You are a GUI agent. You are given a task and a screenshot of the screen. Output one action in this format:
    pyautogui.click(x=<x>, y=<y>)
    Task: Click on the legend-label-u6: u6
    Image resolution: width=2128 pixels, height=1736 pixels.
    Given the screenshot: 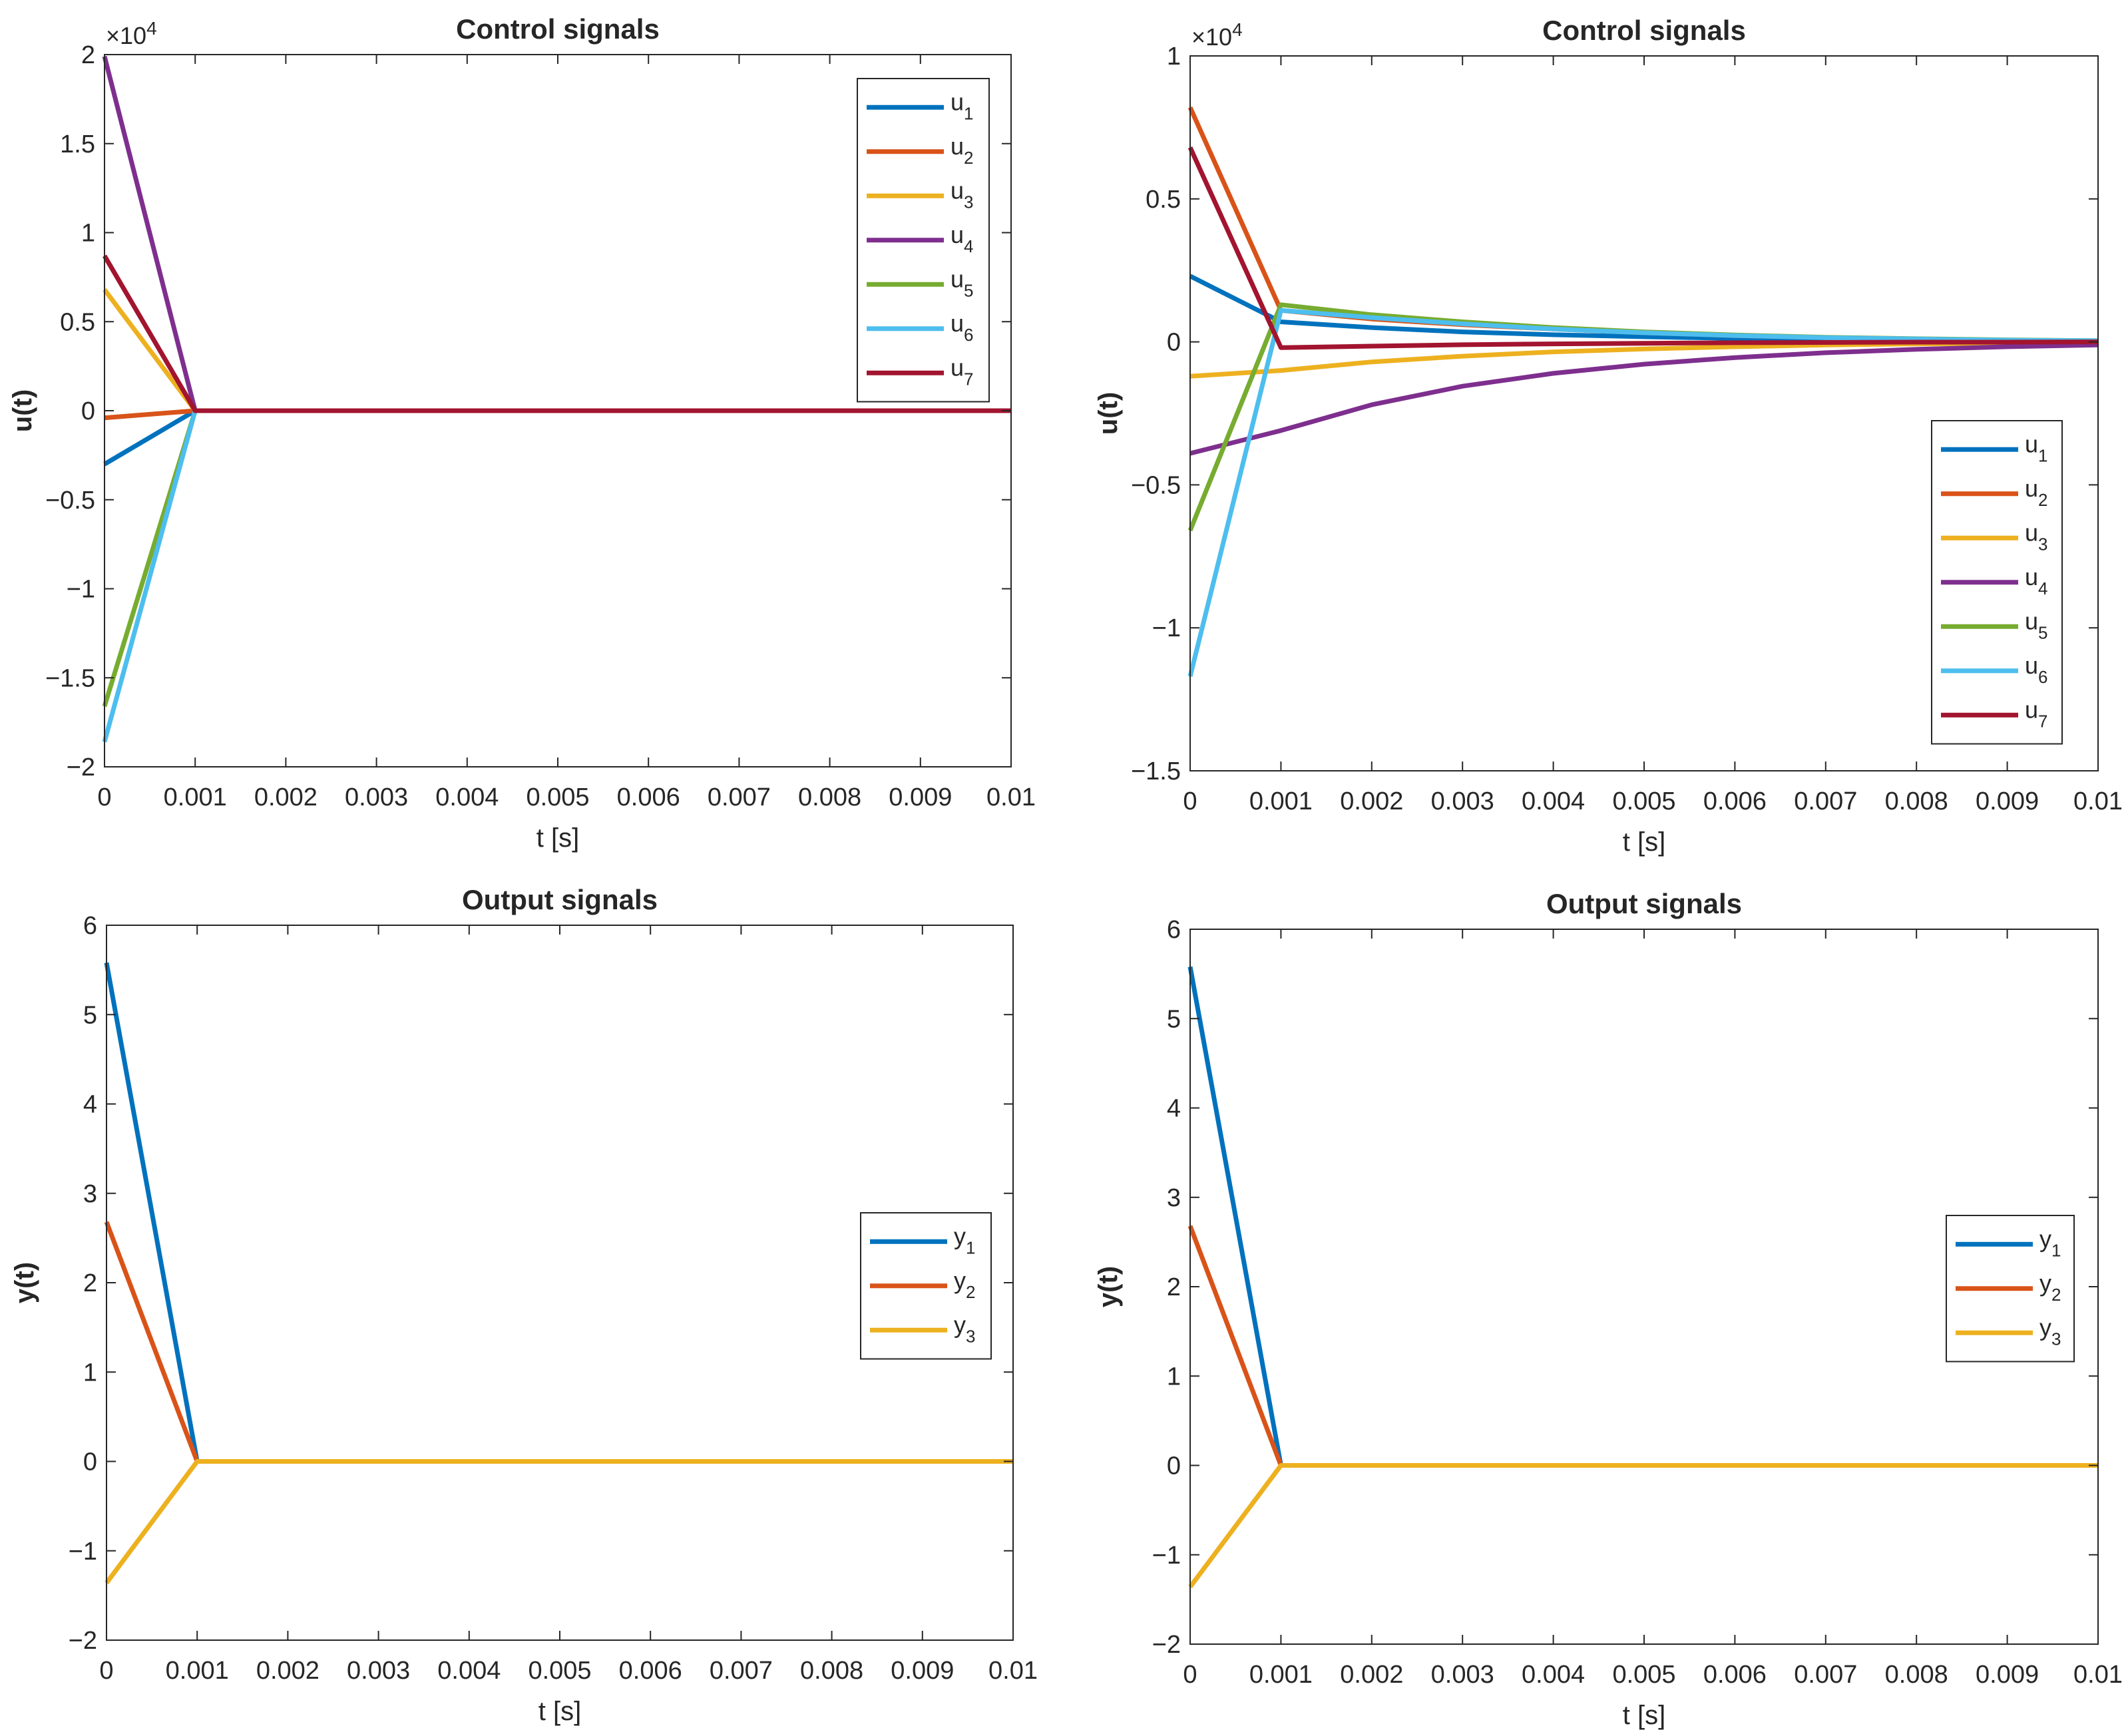 What is the action you would take?
    pyautogui.click(x=2036, y=669)
    